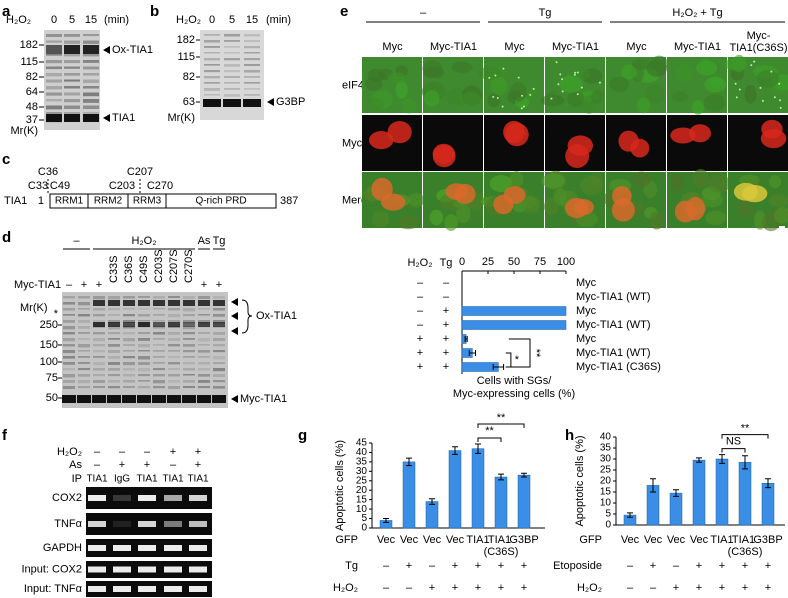  What do you see at coordinates (56, 314) in the screenshot?
I see `asterisk: *` at bounding box center [56, 314].